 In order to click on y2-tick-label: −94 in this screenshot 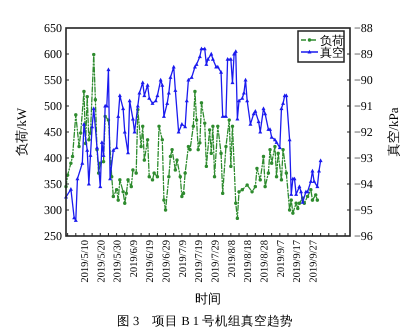, I will do `click(363, 184)`.